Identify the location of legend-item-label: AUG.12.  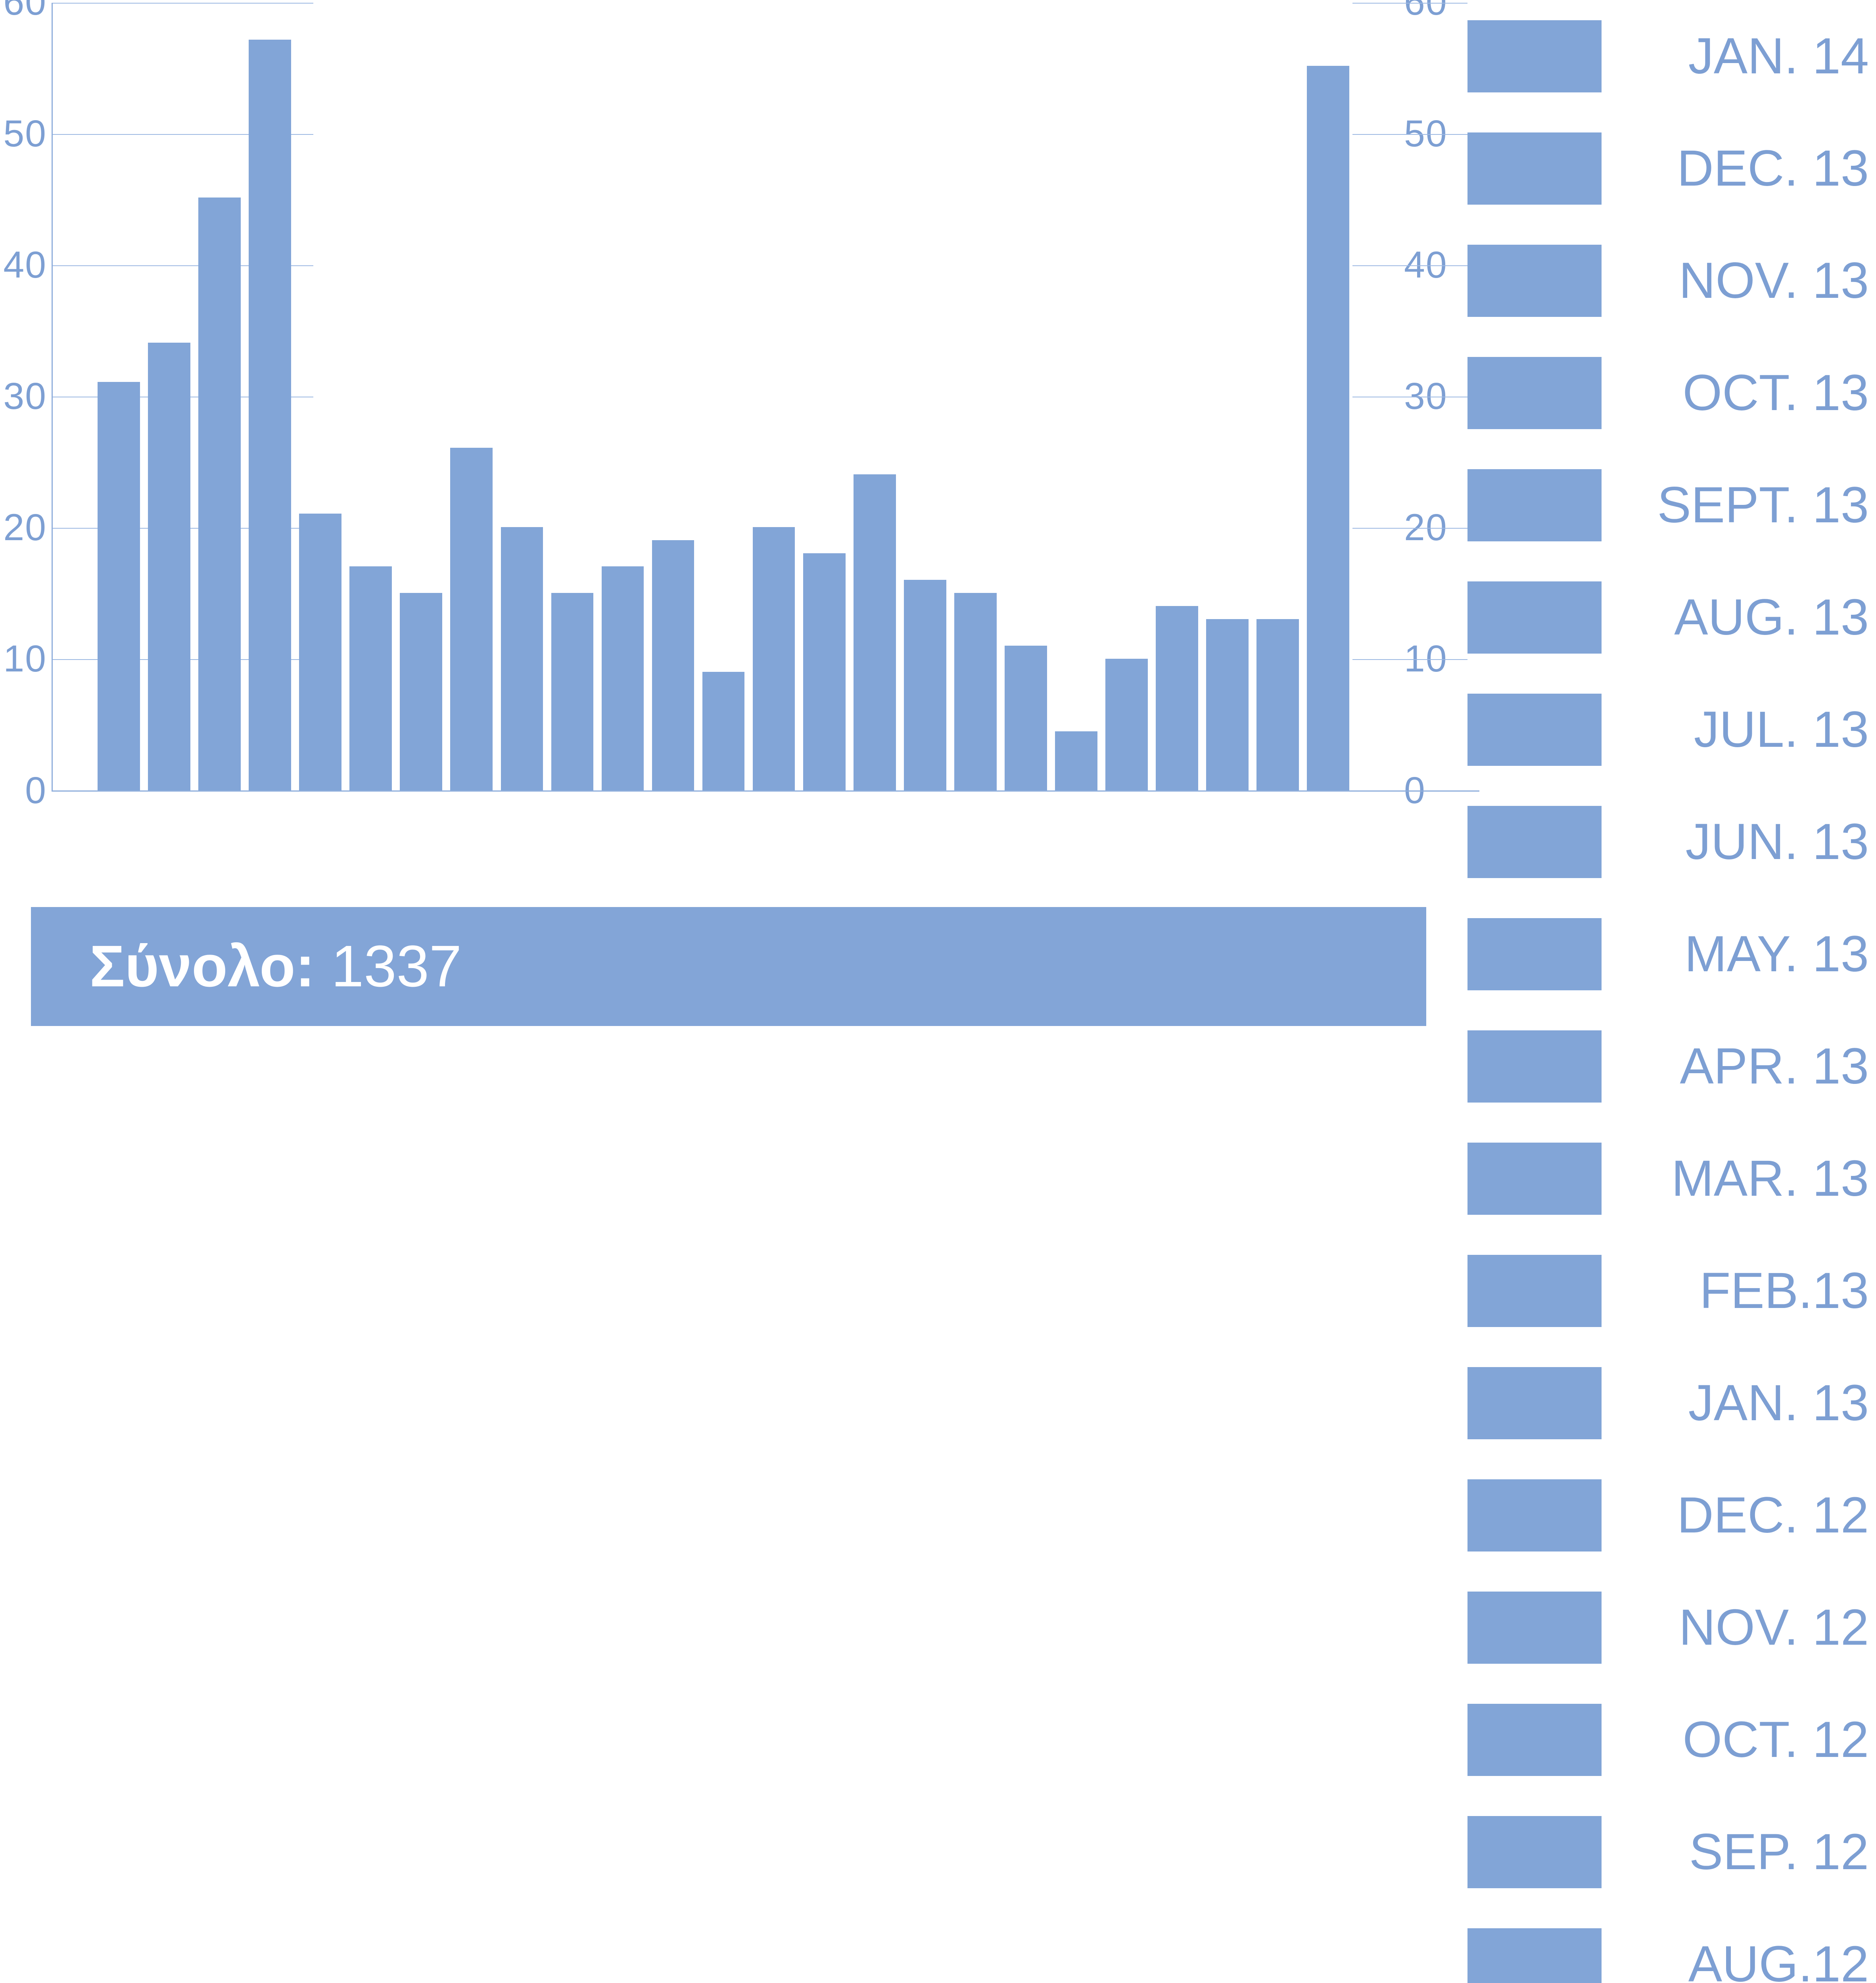
(1779, 1959).